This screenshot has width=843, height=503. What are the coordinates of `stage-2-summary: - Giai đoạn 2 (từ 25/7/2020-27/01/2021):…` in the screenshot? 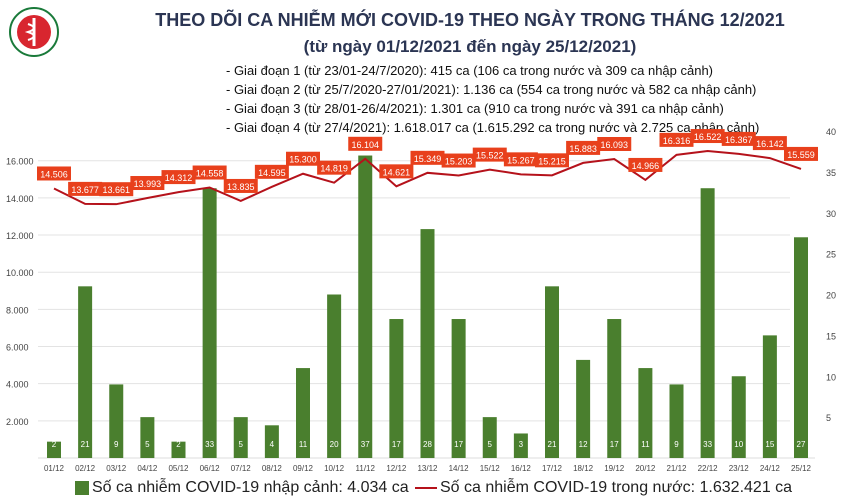 It's located at (491, 89).